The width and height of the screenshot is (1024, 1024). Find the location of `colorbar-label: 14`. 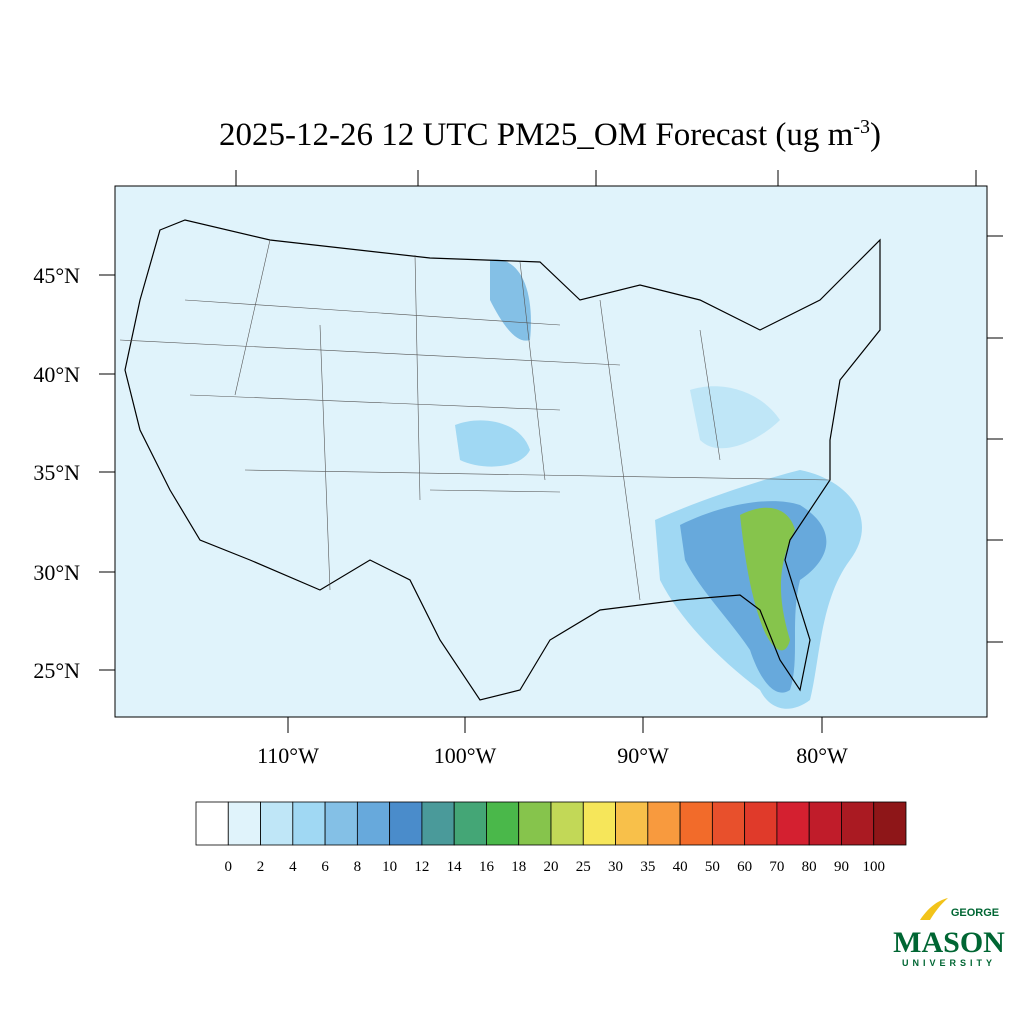

colorbar-label: 14 is located at coordinates (455, 867).